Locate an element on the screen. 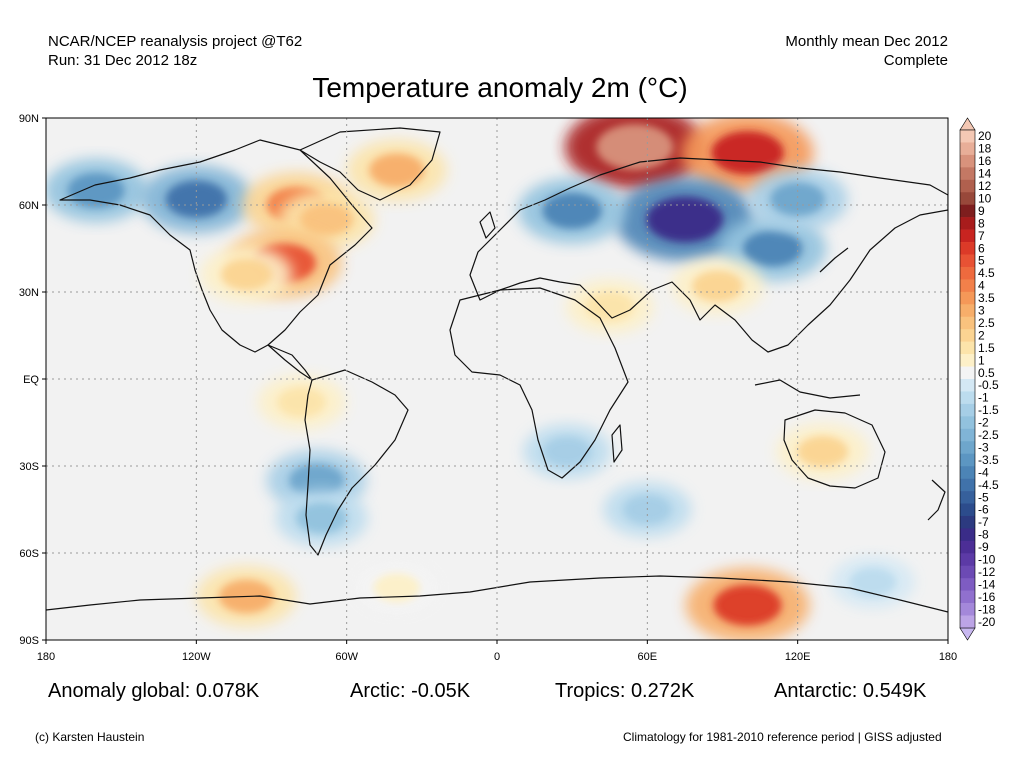  colorbar-label: -18 is located at coordinates (987, 609).